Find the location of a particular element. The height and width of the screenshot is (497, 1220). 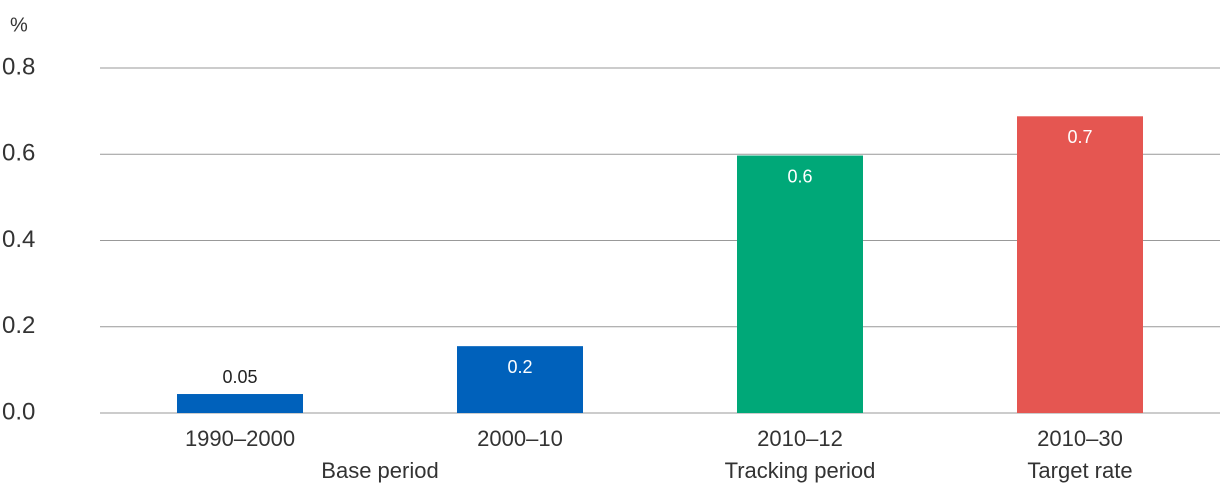

y-tick-label: 0.6 is located at coordinates (18, 153).